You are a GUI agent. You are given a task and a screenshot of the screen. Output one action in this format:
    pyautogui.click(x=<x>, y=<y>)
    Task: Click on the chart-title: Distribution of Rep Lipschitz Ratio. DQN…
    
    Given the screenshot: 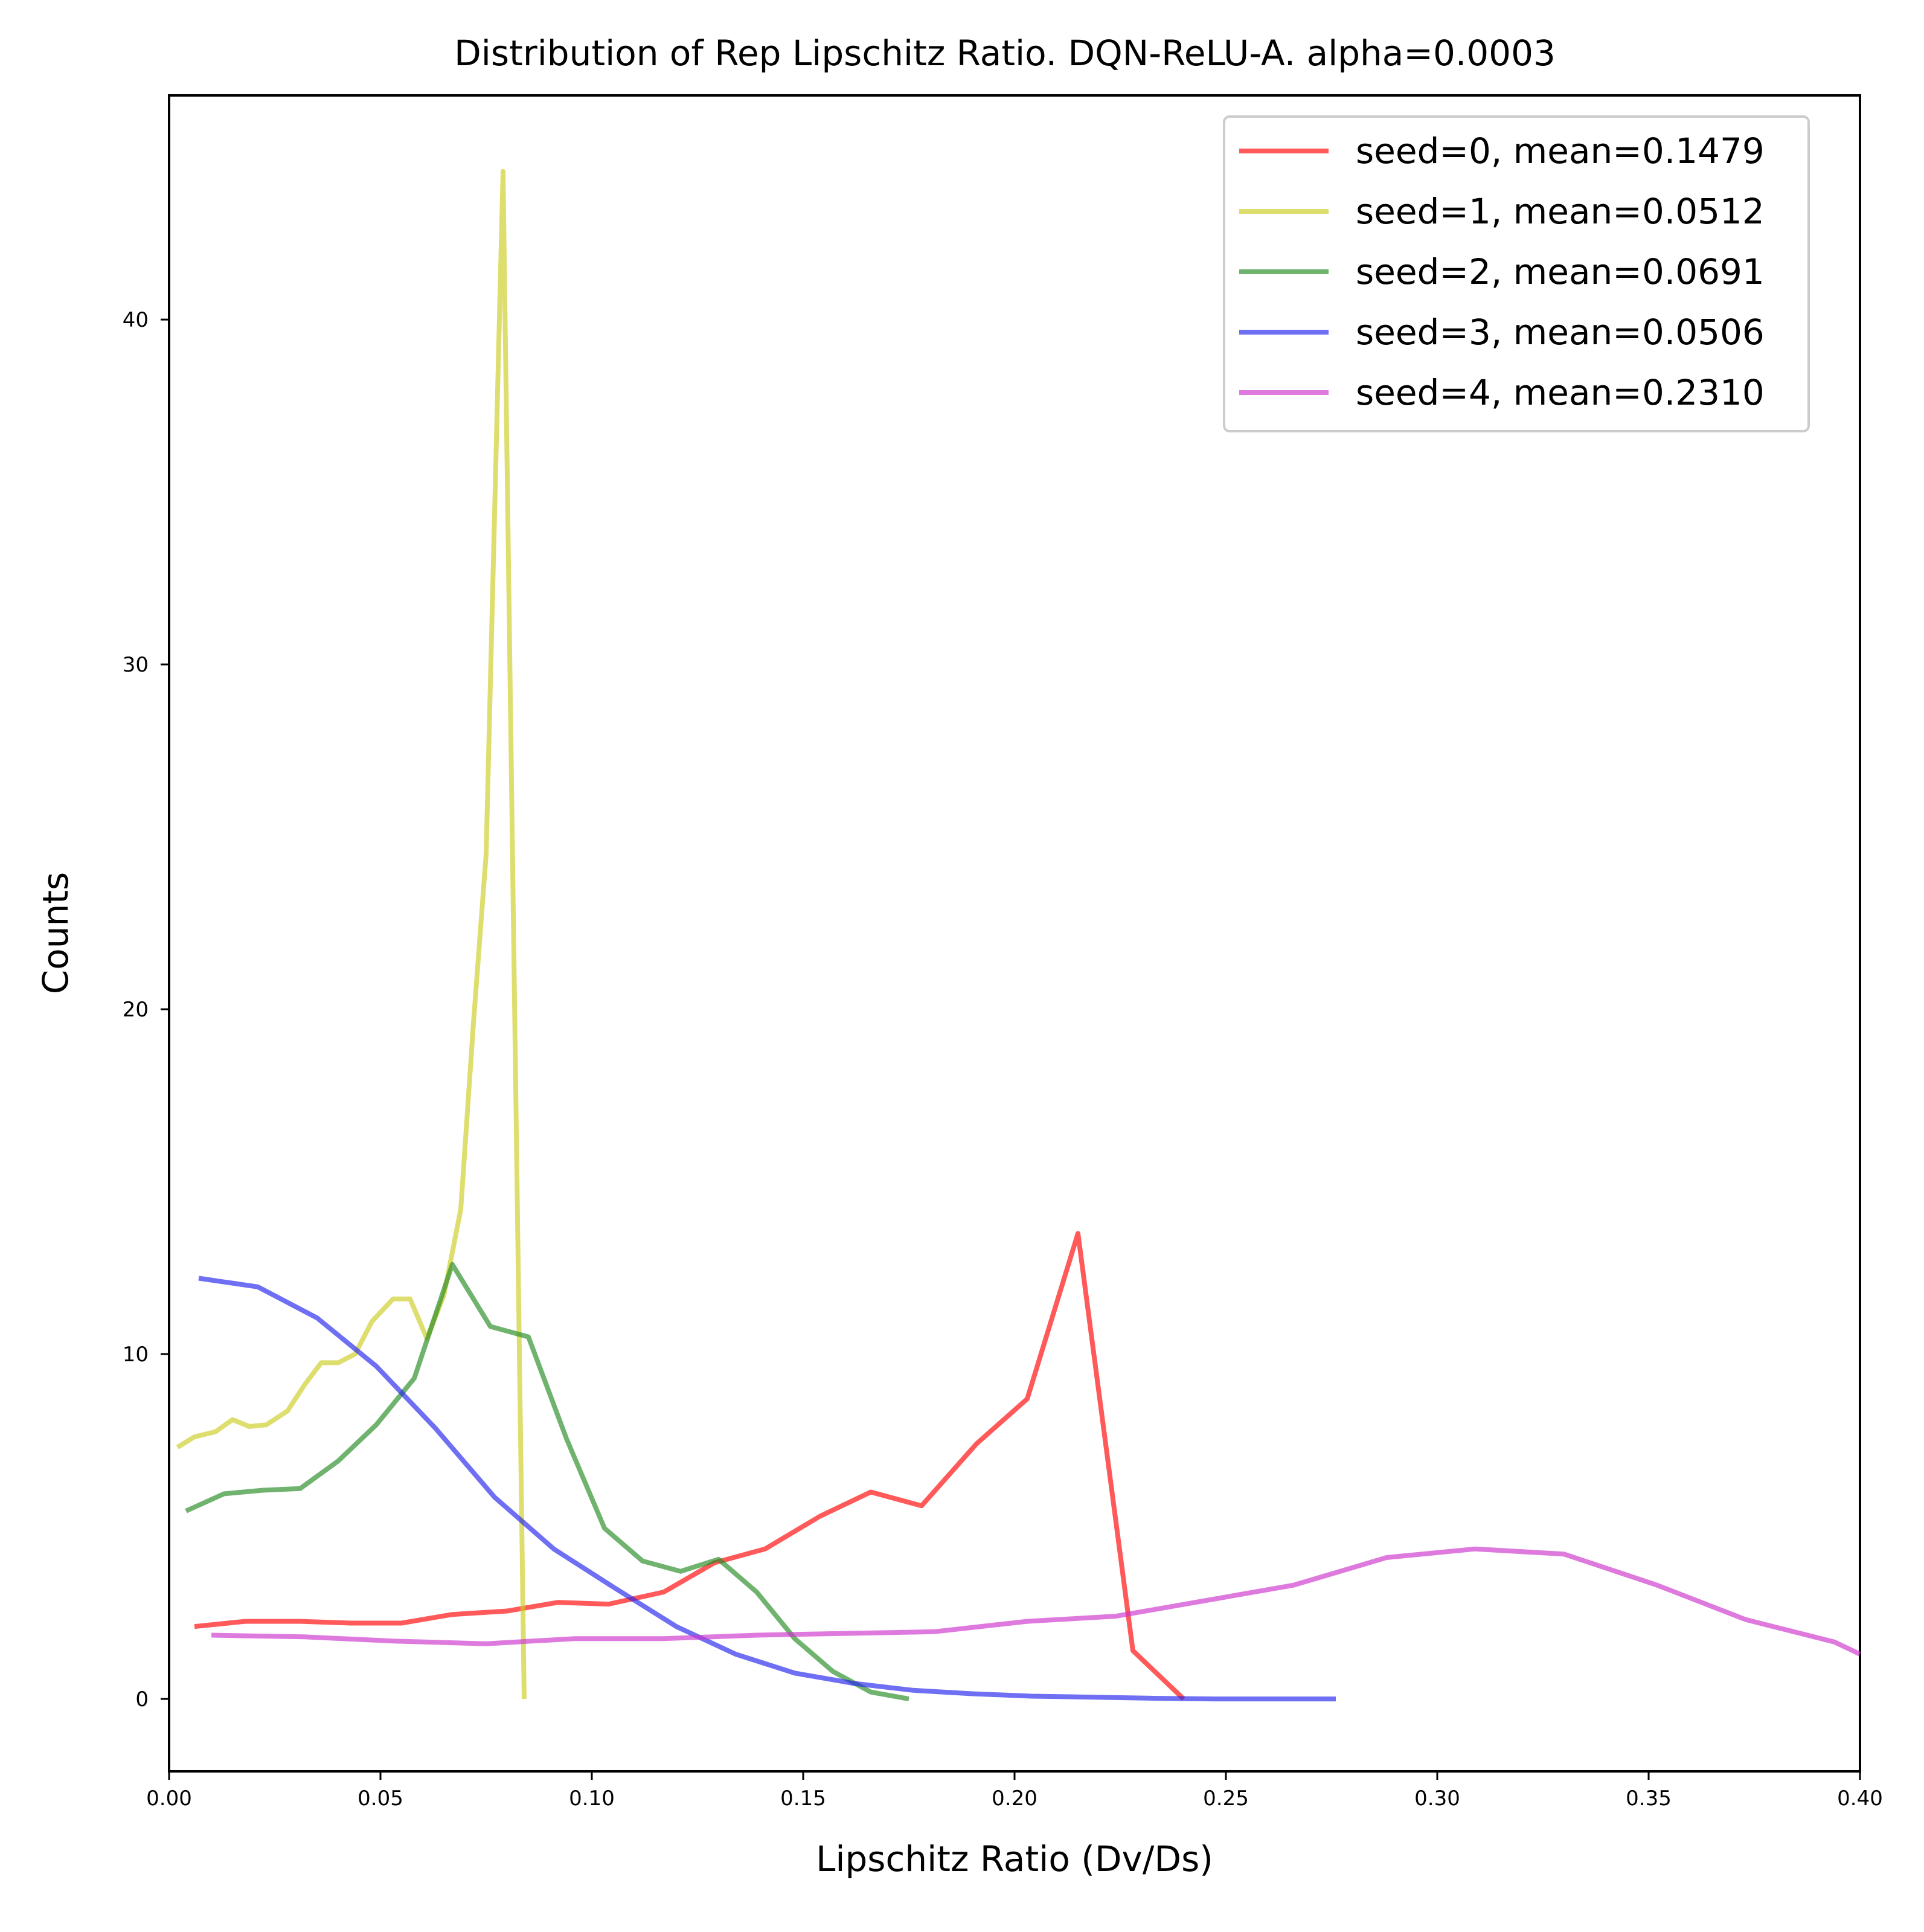 What is the action you would take?
    pyautogui.click(x=1005, y=53)
    